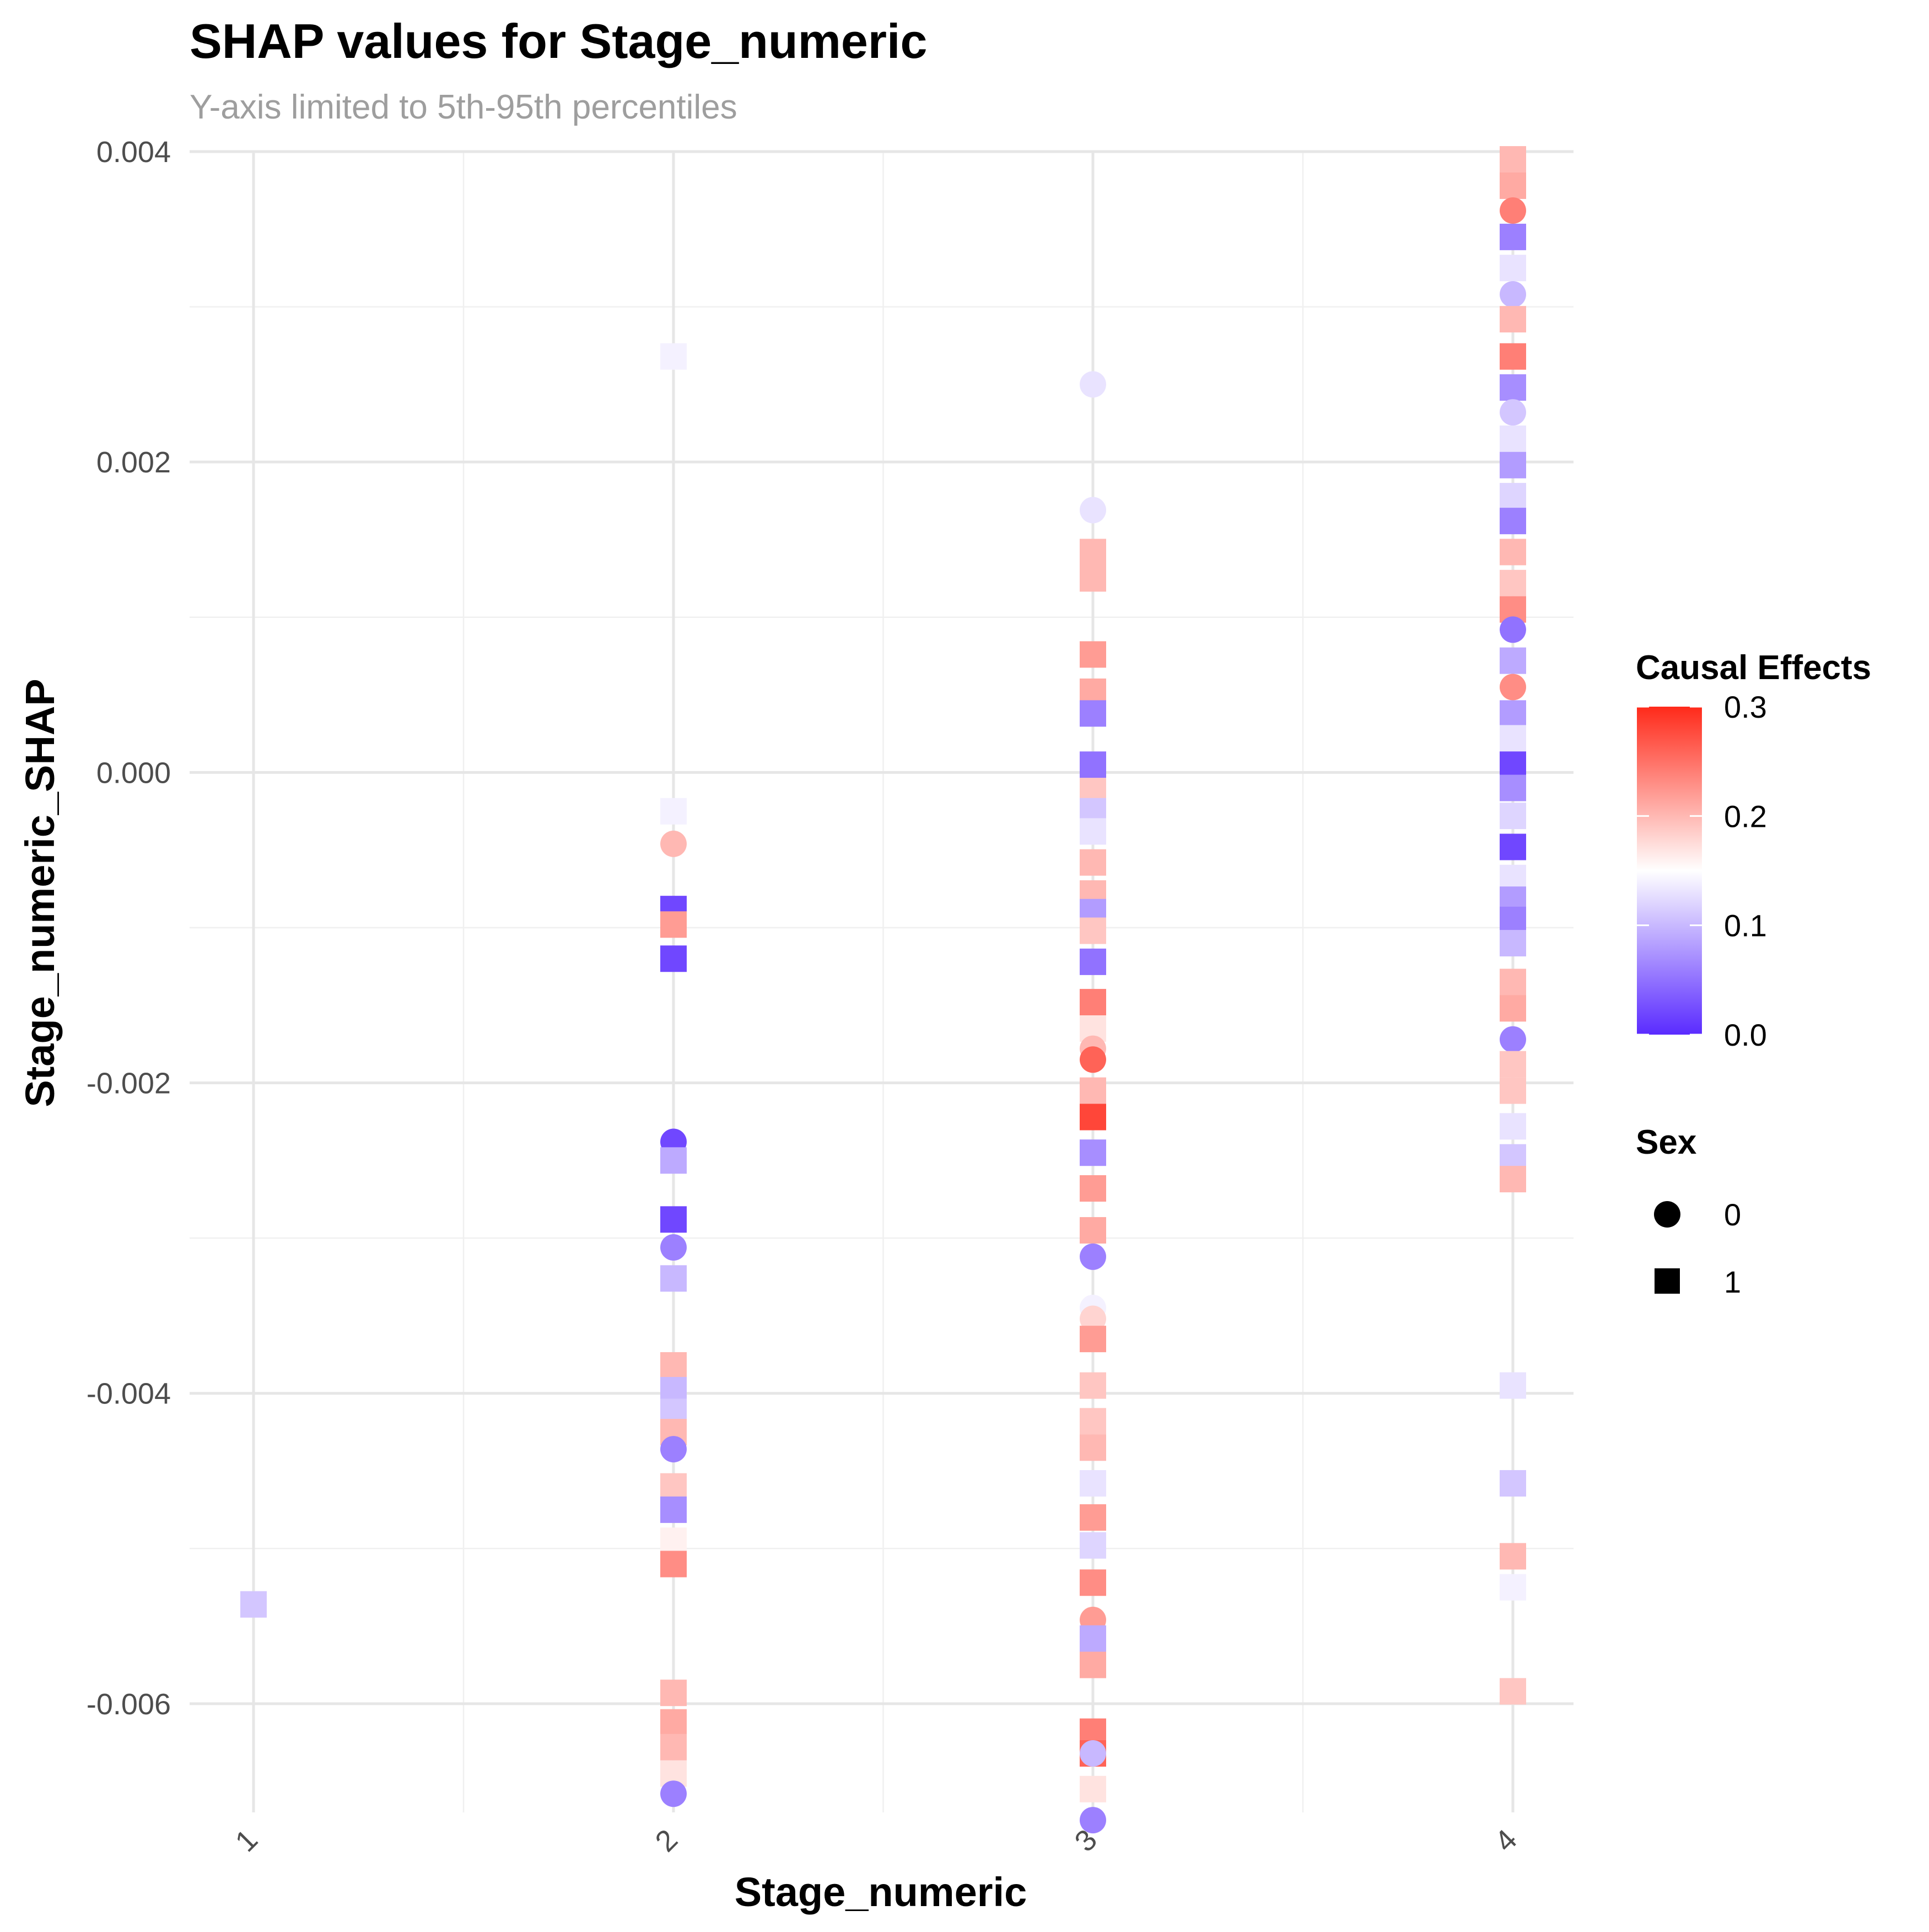 The width and height of the screenshot is (1929, 1932). Describe the element at coordinates (1746, 707) in the screenshot. I see `color-tick-label: 0.3` at that location.